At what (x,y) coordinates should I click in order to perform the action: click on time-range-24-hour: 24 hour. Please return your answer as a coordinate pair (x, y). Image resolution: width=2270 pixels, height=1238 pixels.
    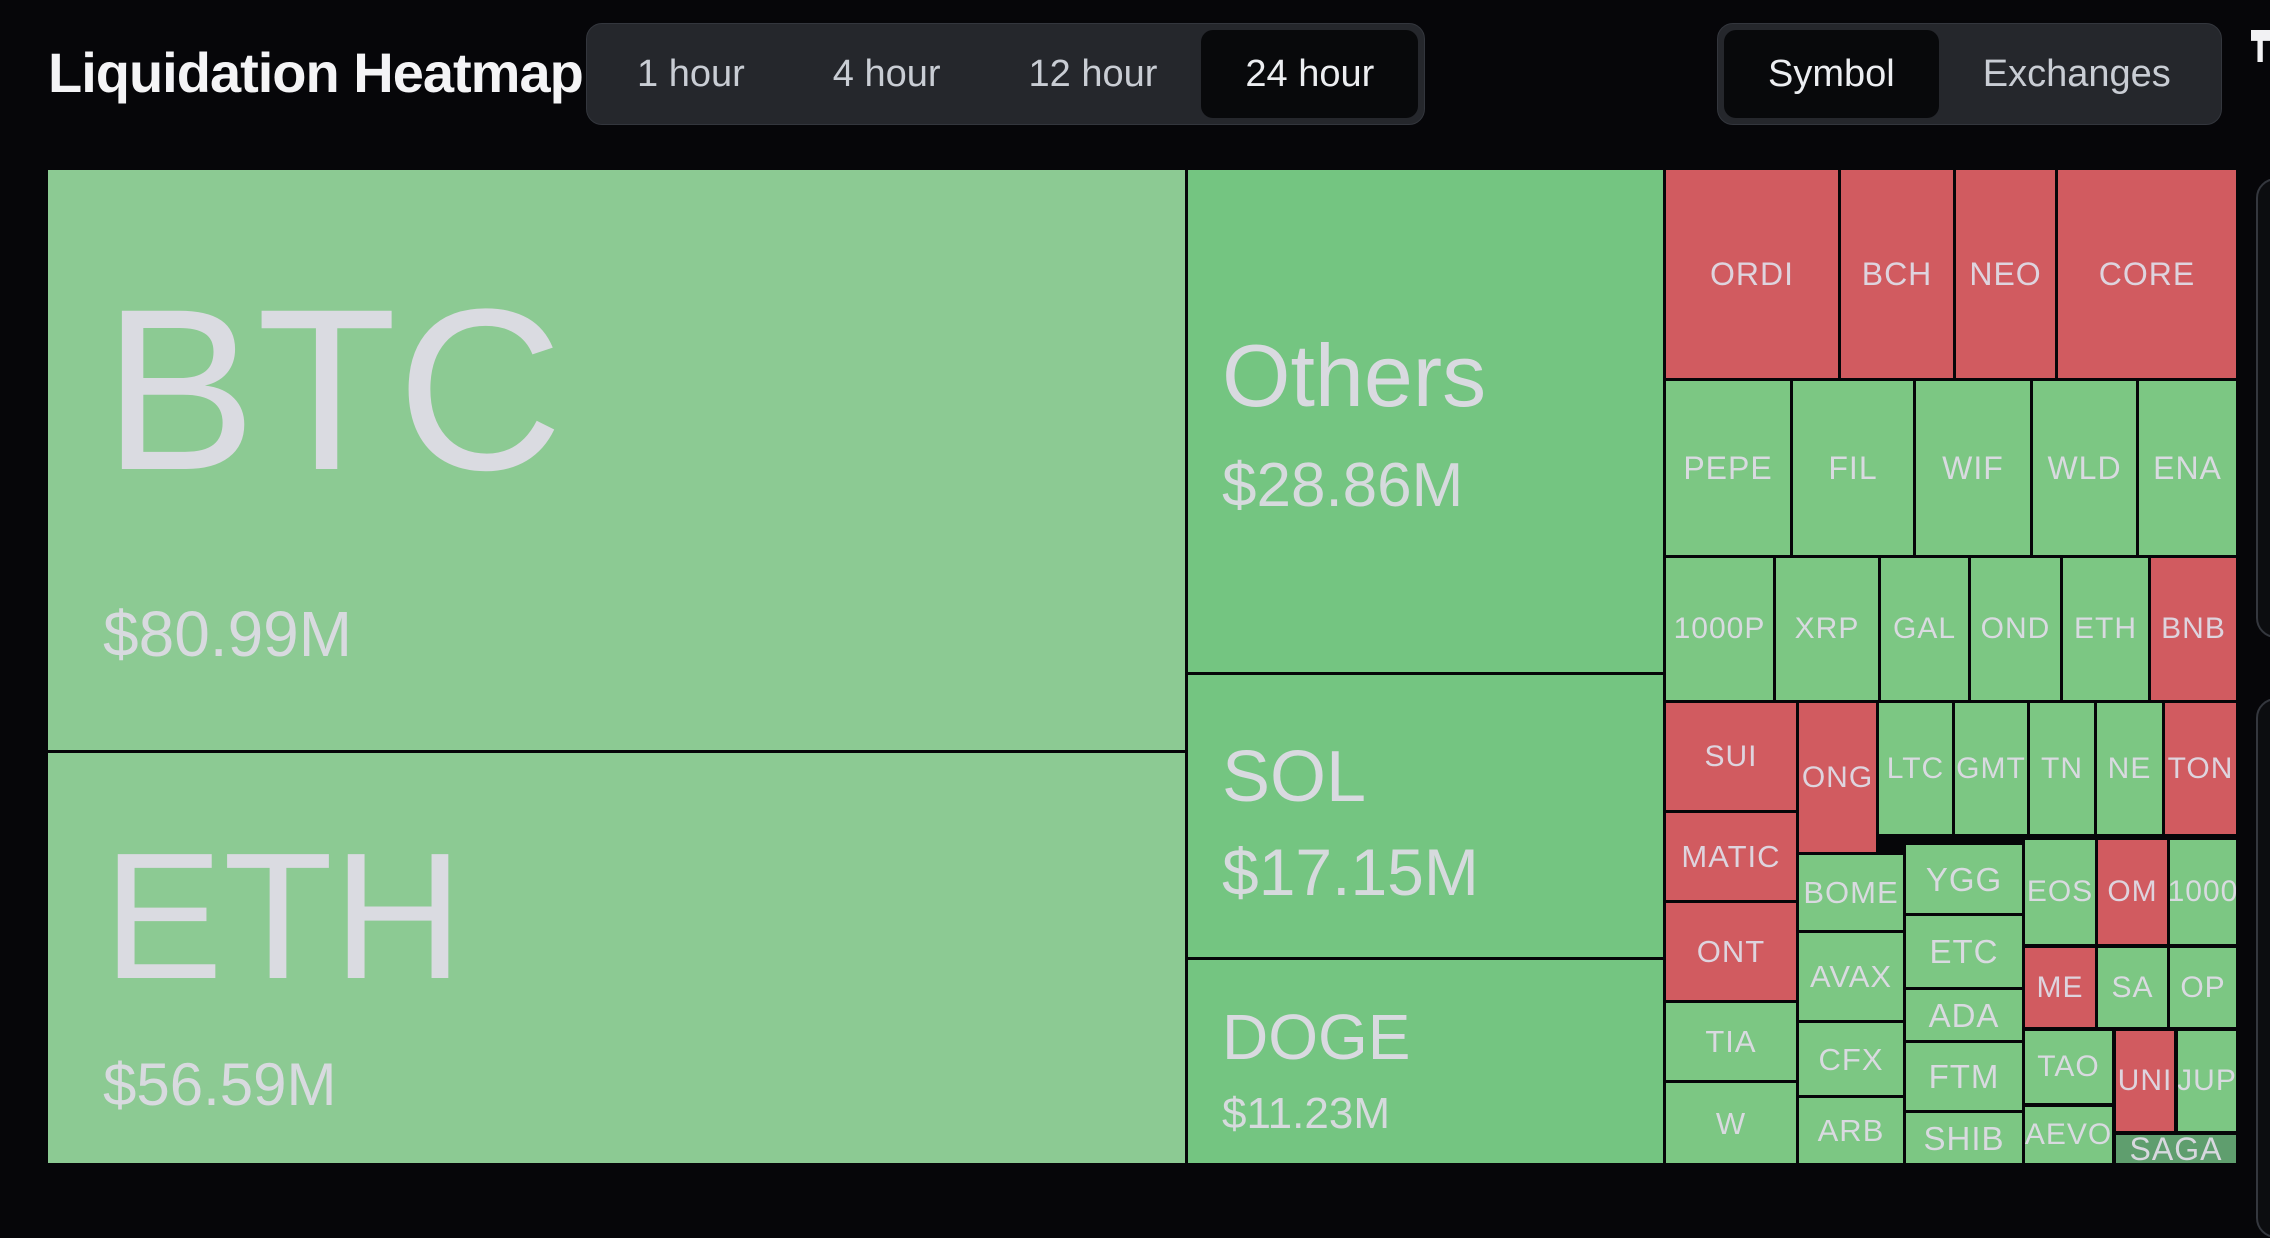
    Looking at the image, I should click on (1310, 74).